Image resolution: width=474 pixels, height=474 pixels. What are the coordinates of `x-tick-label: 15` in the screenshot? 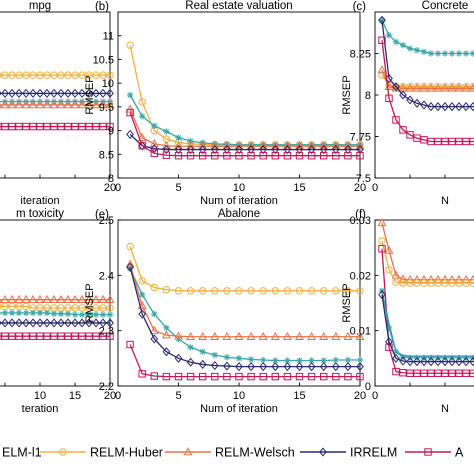 It's located at (299, 188).